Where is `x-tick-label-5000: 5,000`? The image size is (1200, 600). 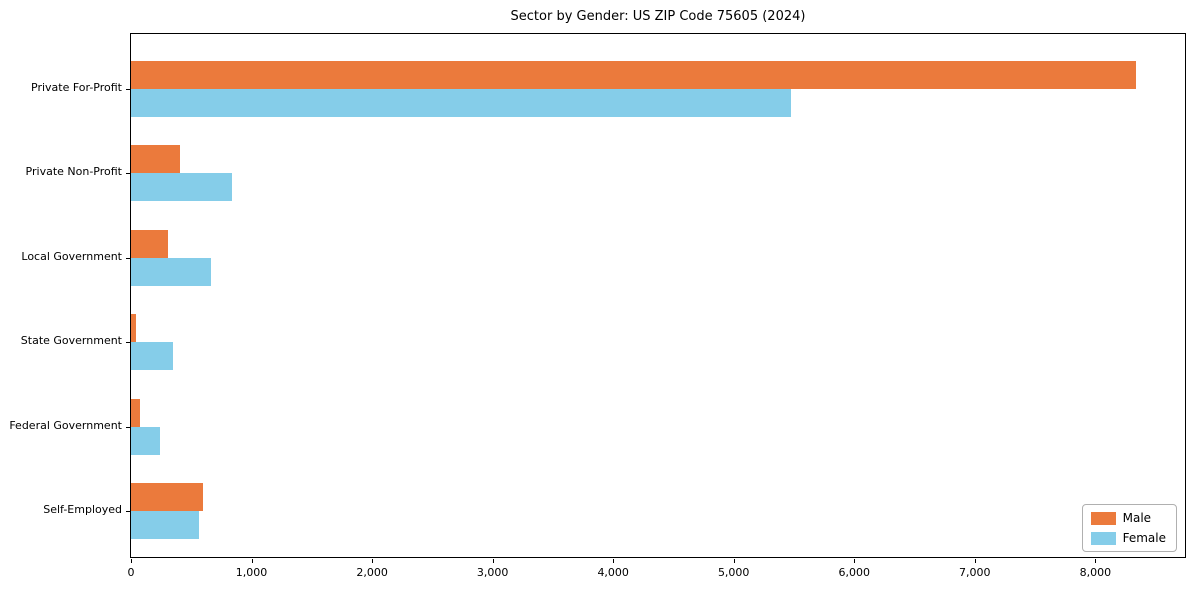
x-tick-label-5000: 5,000 is located at coordinates (733, 572).